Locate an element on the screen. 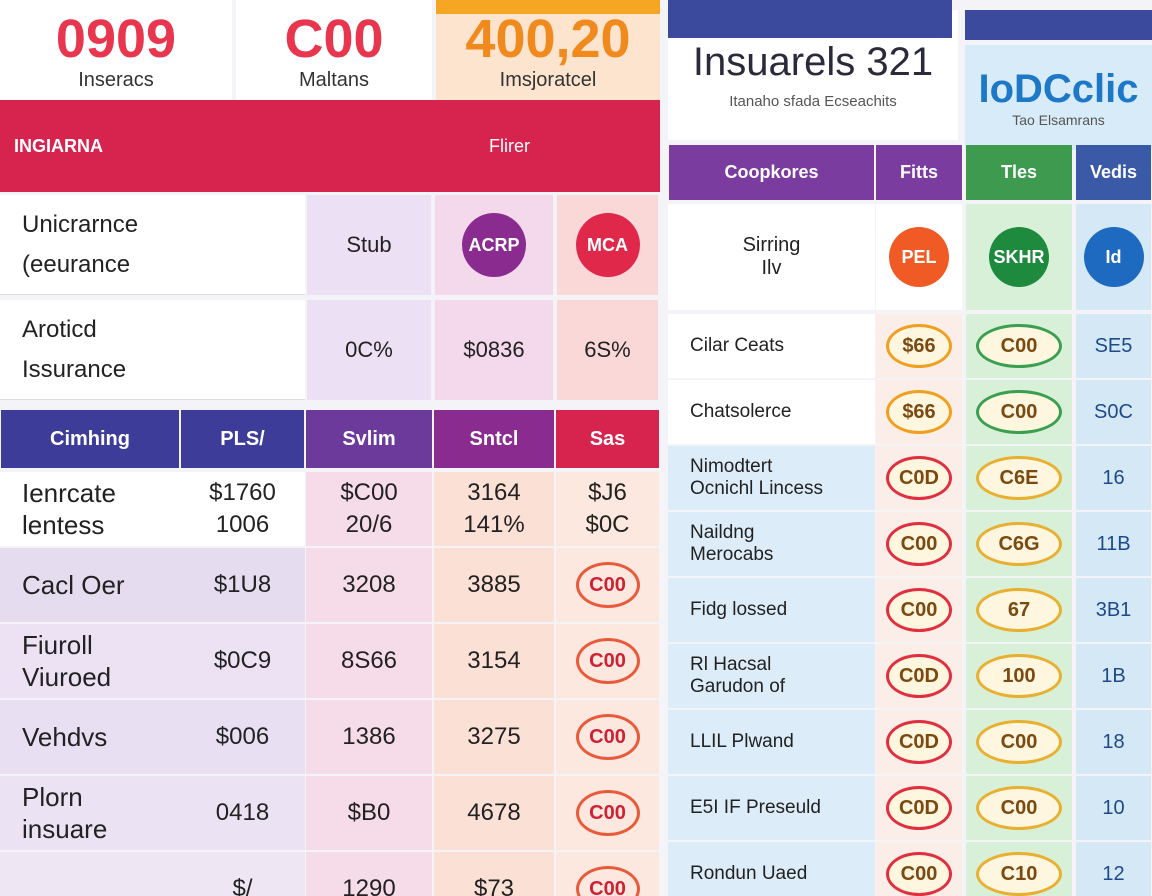 The width and height of the screenshot is (1152, 896). icon-badge: SKHR is located at coordinates (1019, 257).